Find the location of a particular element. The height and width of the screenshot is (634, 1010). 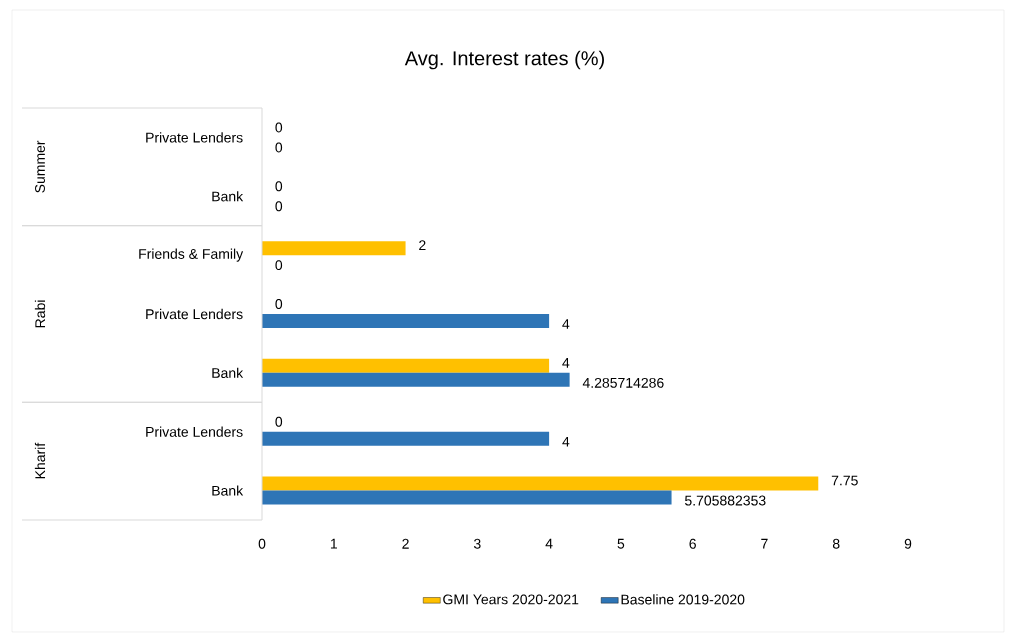

text: Rabi is located at coordinates (40, 314).